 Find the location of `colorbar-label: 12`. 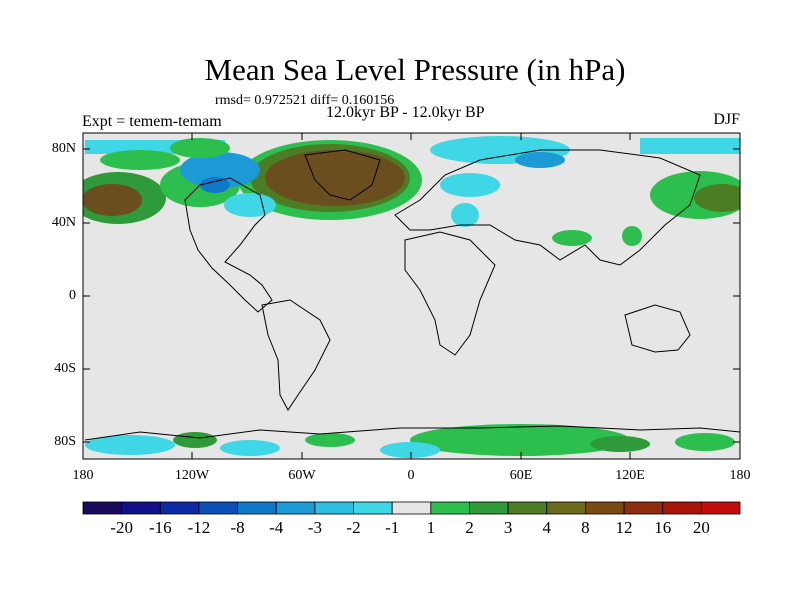

colorbar-label: 12 is located at coordinates (624, 527).